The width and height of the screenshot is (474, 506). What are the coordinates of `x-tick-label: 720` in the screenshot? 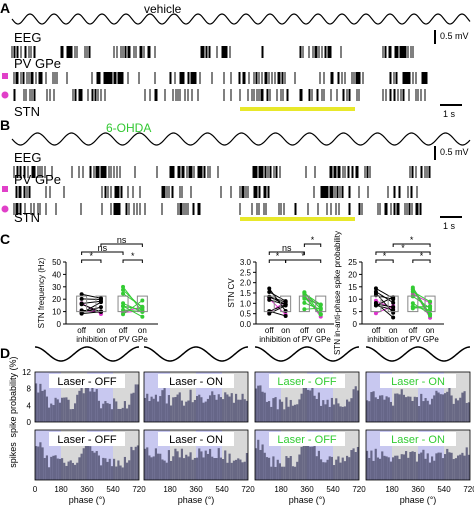 It's located at (248, 489).